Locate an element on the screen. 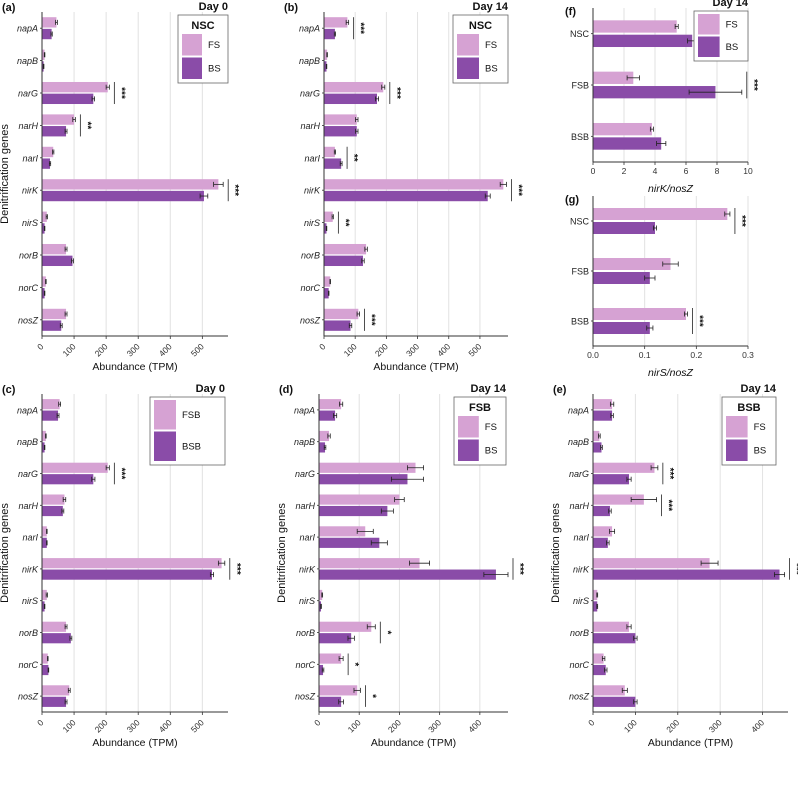  bar-fs-narg is located at coordinates (624, 467).